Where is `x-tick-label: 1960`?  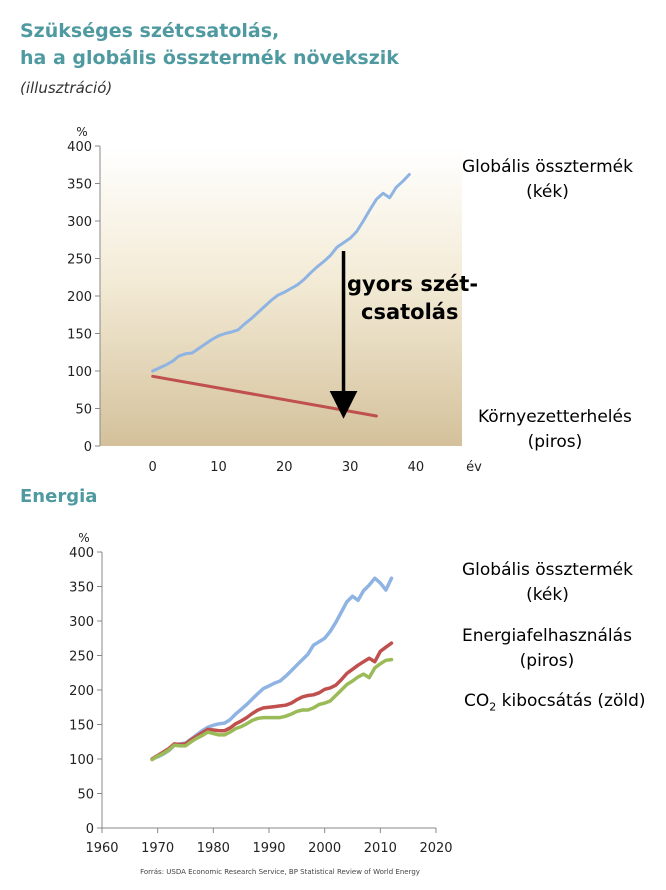
x-tick-label: 1960 is located at coordinates (101, 848).